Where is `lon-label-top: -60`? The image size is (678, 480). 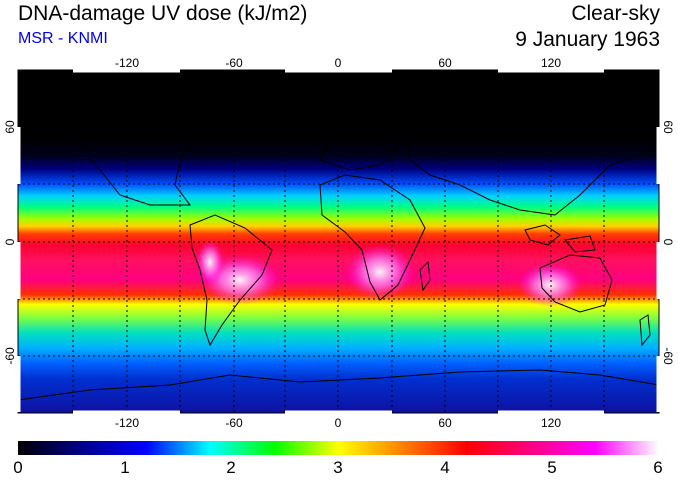 lon-label-top: -60 is located at coordinates (234, 63).